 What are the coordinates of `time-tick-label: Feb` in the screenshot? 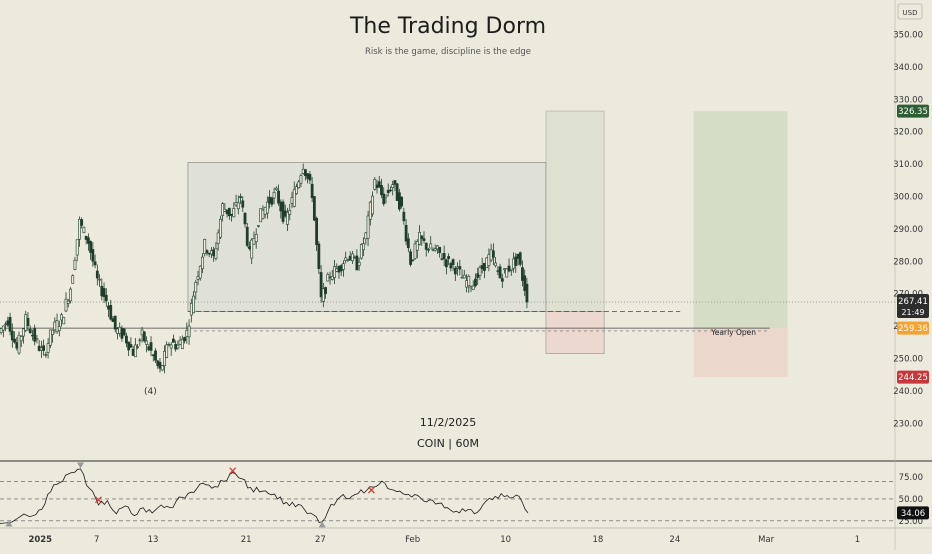 It's located at (412, 540).